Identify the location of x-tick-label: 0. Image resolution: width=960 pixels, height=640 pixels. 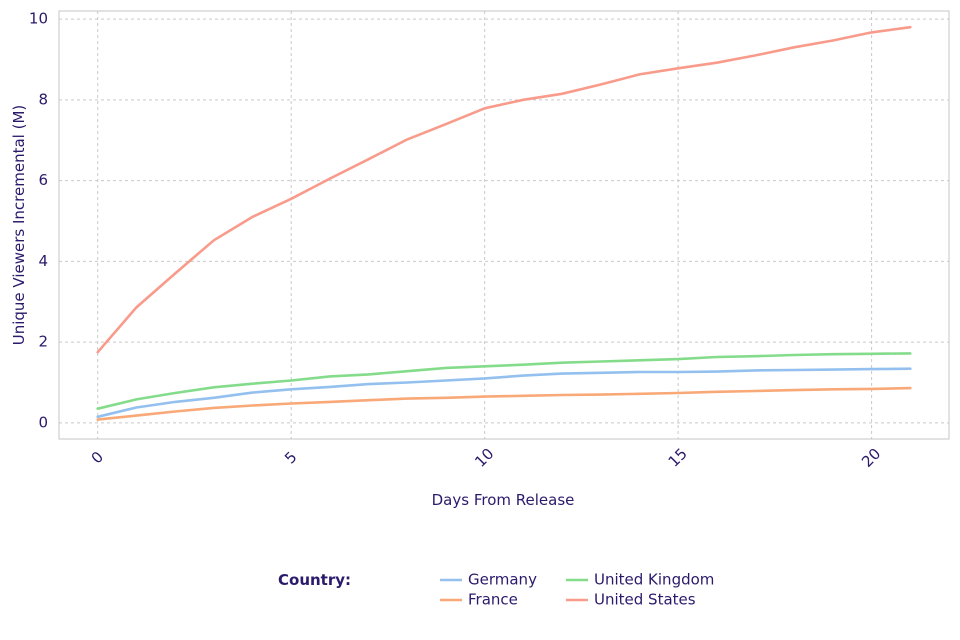
(97, 457).